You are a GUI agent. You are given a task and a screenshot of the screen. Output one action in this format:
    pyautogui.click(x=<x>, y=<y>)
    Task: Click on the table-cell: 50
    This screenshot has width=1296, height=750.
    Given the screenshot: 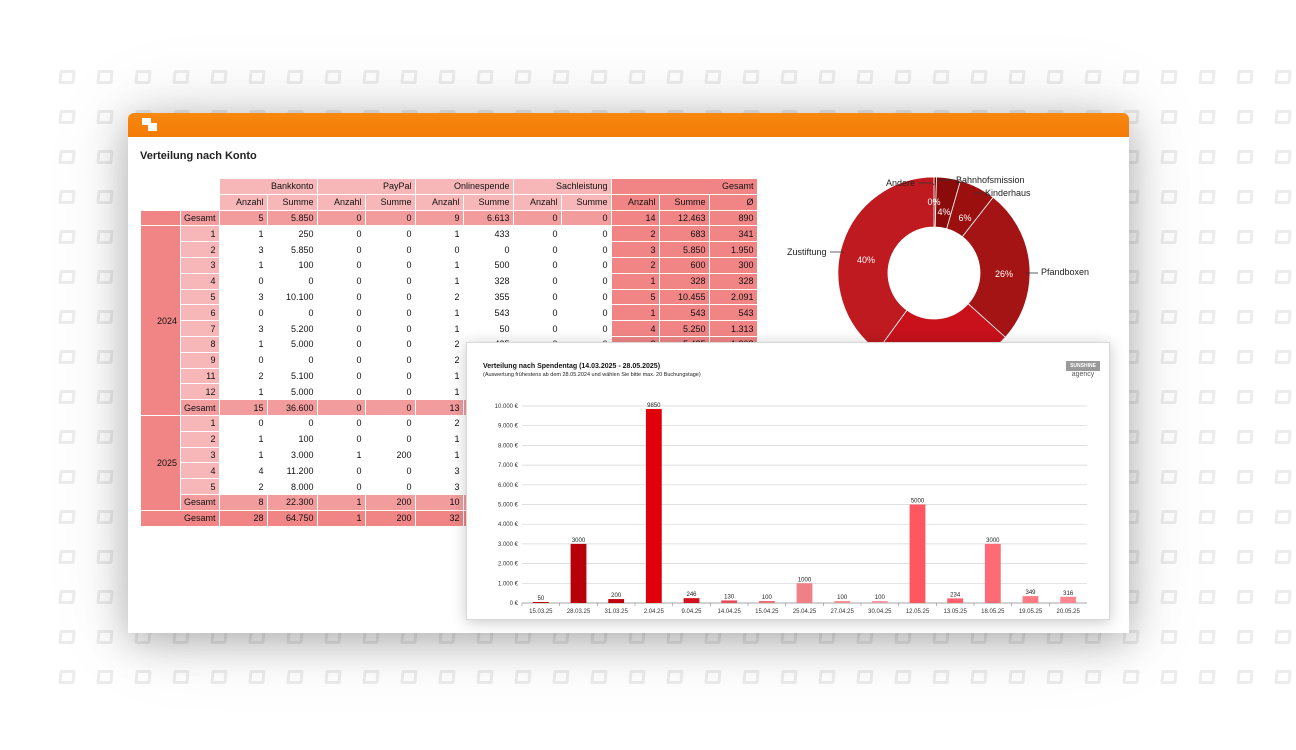 What is the action you would take?
    pyautogui.click(x=488, y=328)
    